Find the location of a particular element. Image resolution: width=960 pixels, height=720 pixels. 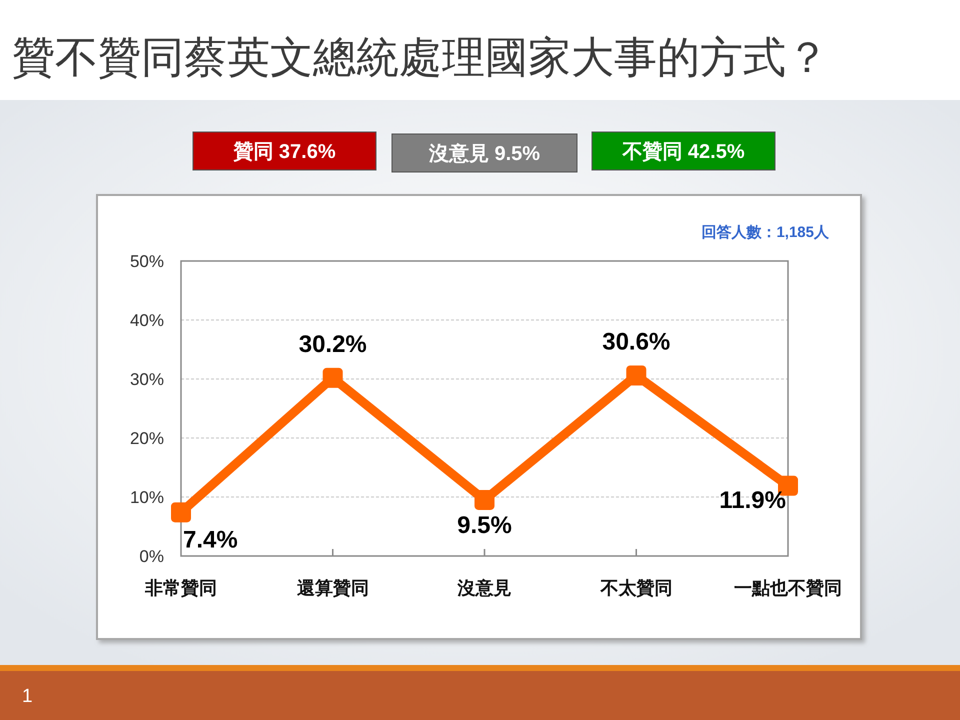

data-label: 11.9% is located at coordinates (752, 500).